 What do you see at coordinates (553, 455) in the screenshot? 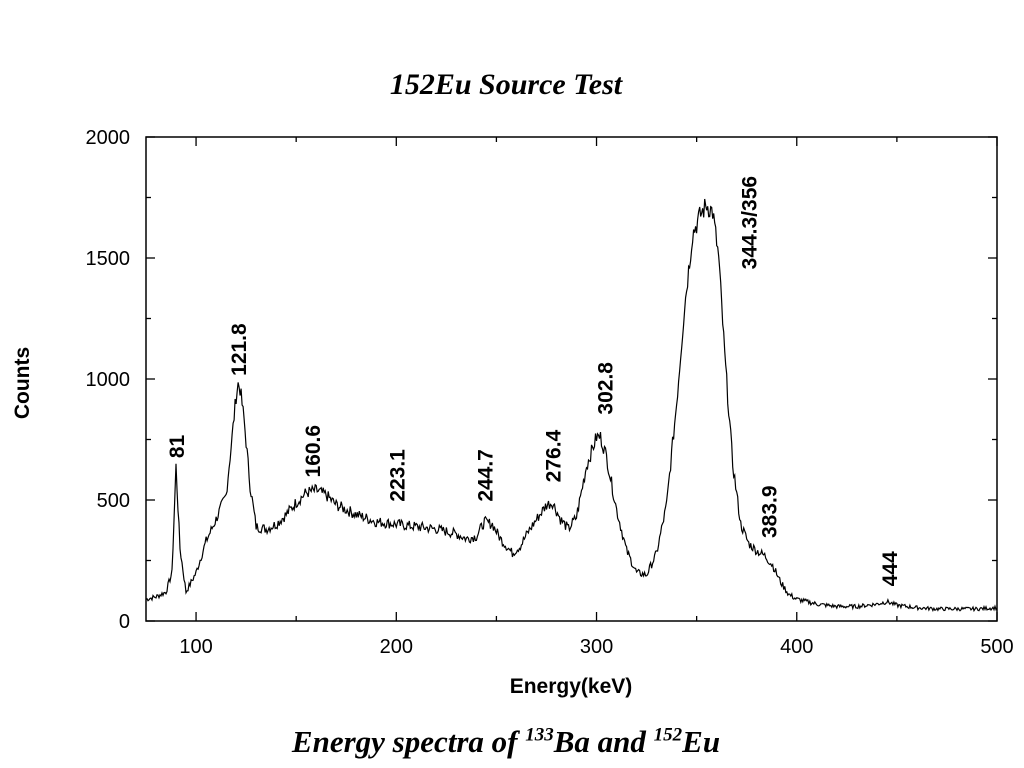
I see `peak-label: 276.4` at bounding box center [553, 455].